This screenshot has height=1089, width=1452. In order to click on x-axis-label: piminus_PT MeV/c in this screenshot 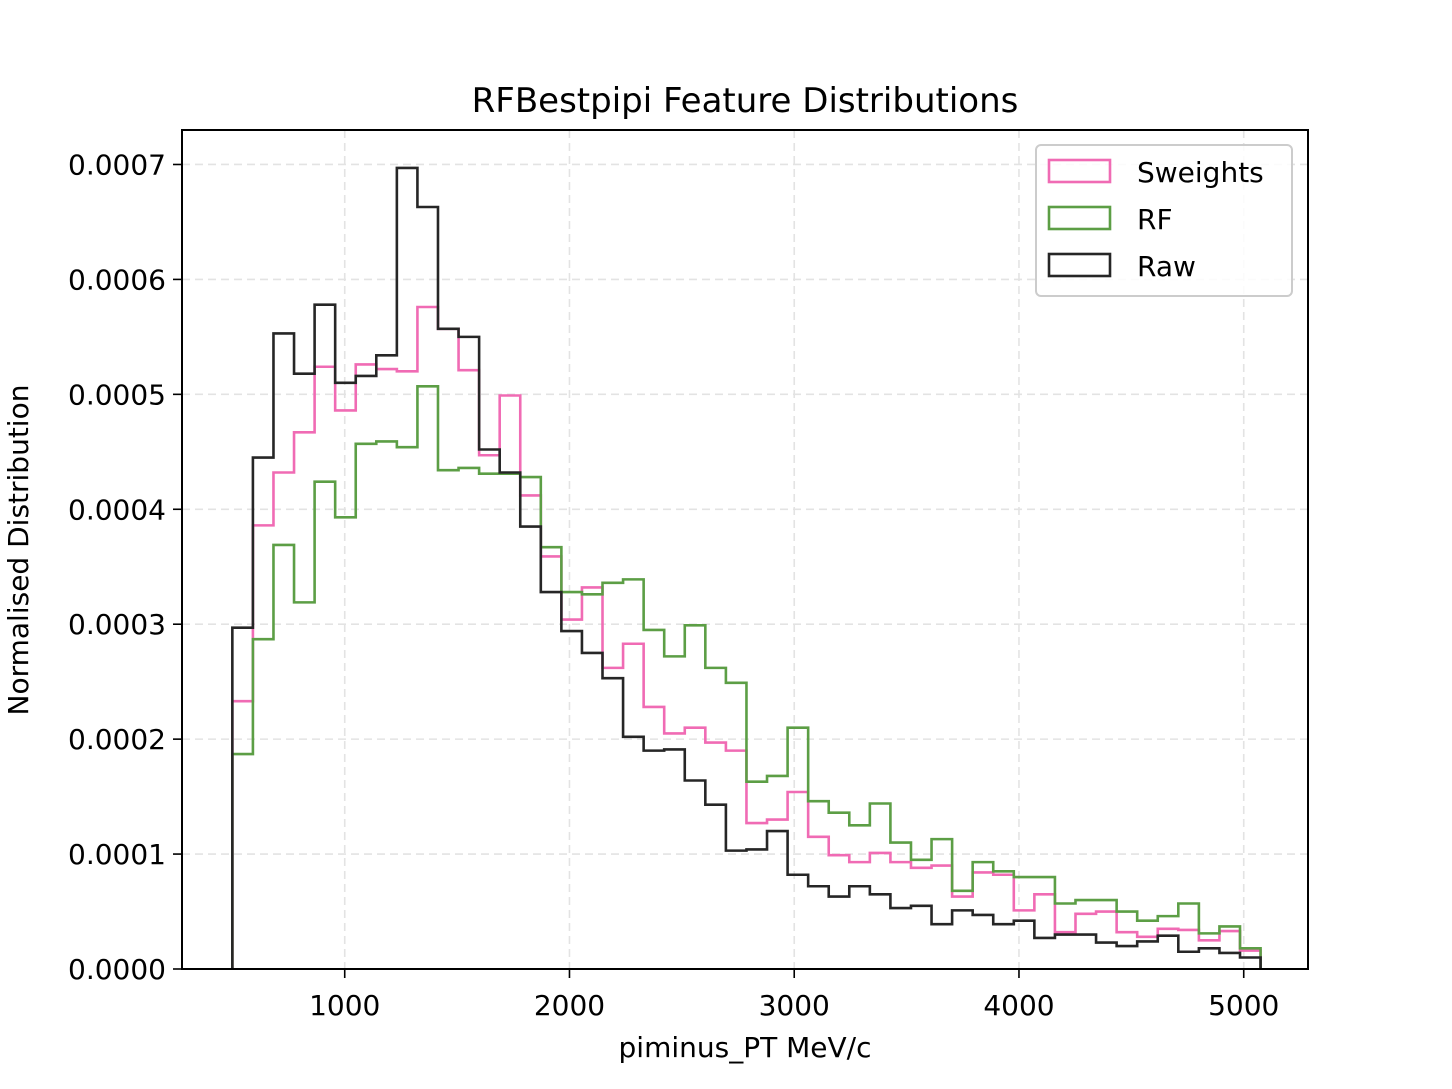, I will do `click(745, 1047)`.